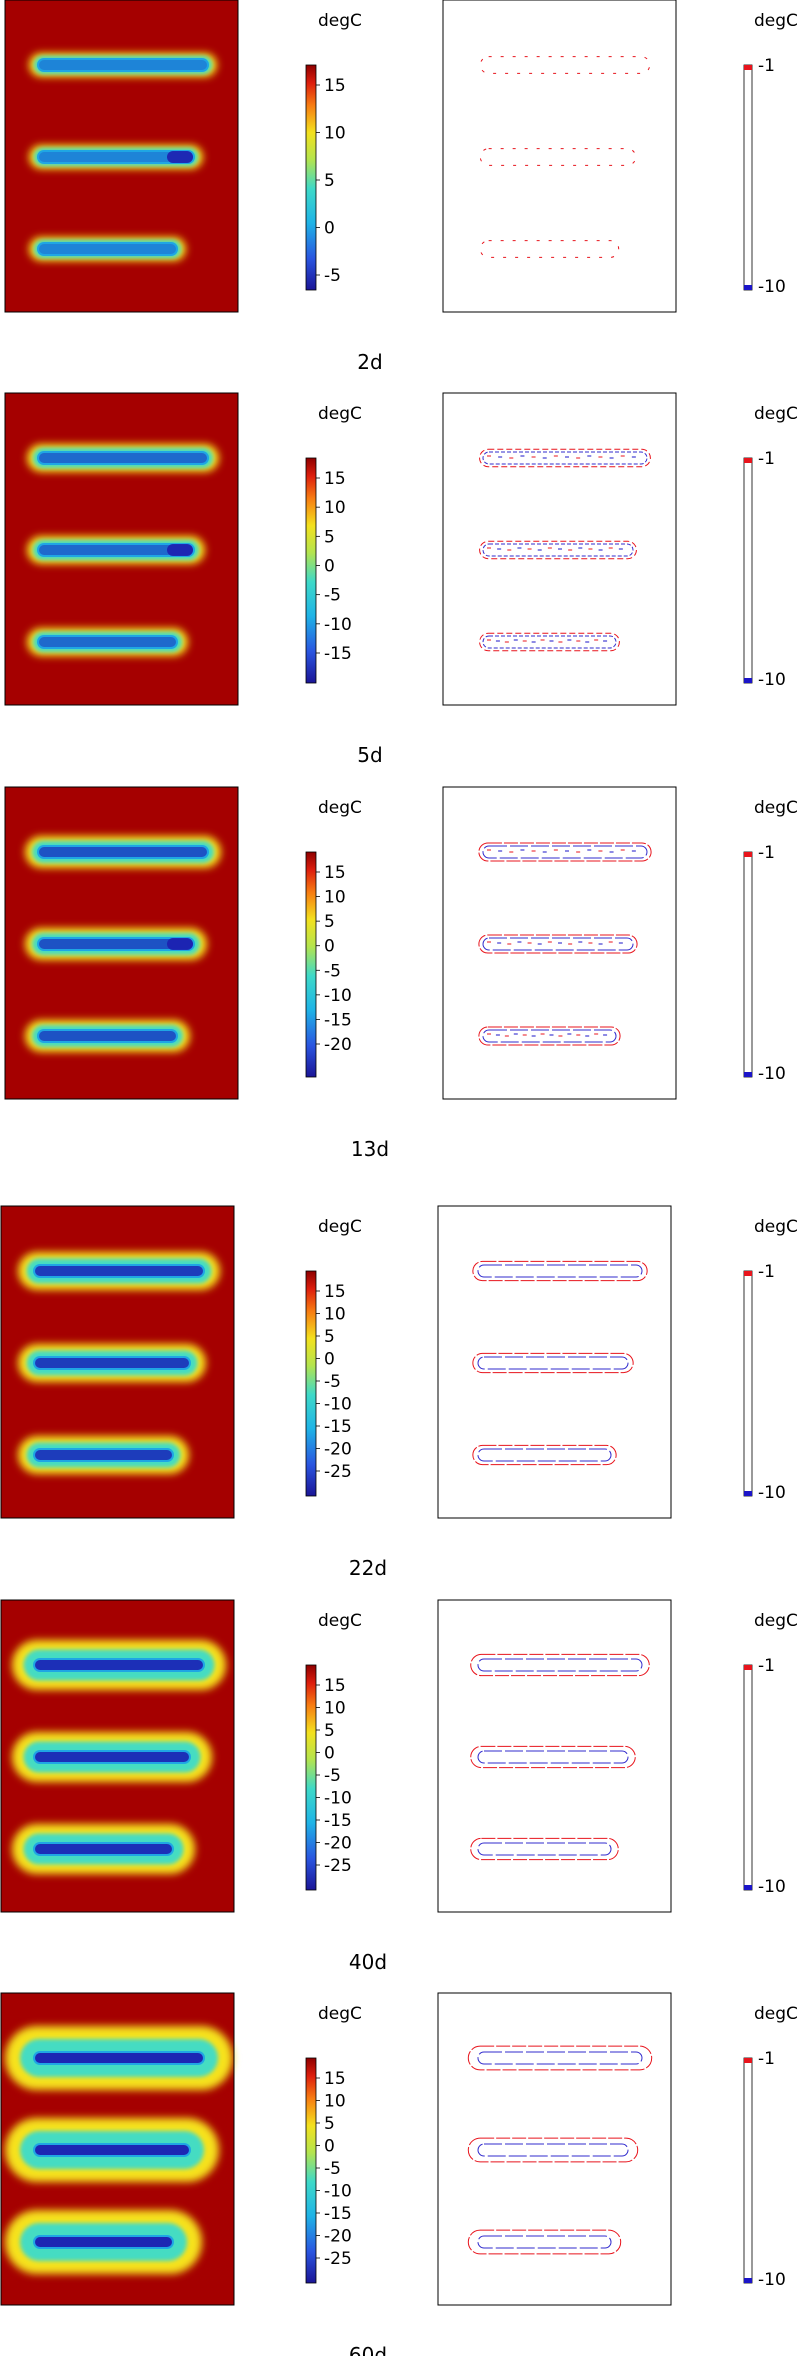 This screenshot has width=803, height=2356. What do you see at coordinates (368, 1962) in the screenshot?
I see `time-label: 40d` at bounding box center [368, 1962].